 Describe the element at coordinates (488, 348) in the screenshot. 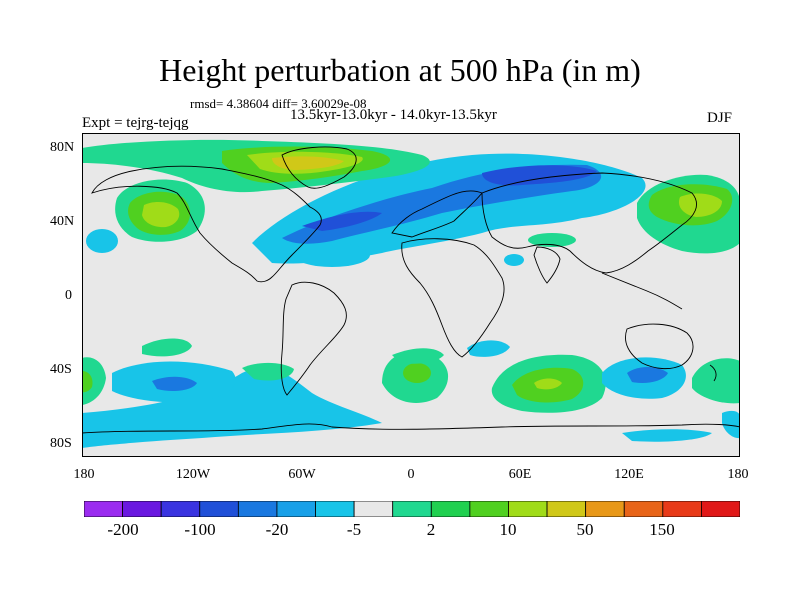

I see `contour-indian-trough-north` at that location.